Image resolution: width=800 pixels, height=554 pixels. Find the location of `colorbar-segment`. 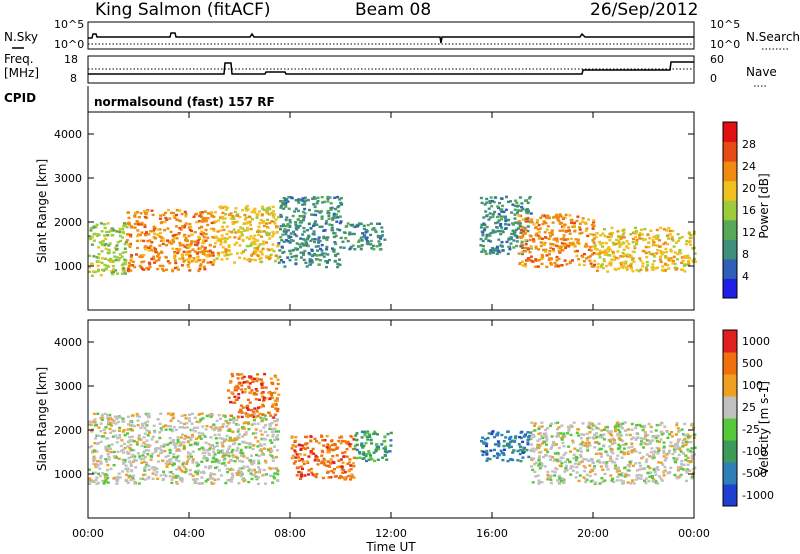

colorbar-segment is located at coordinates (730, 451).